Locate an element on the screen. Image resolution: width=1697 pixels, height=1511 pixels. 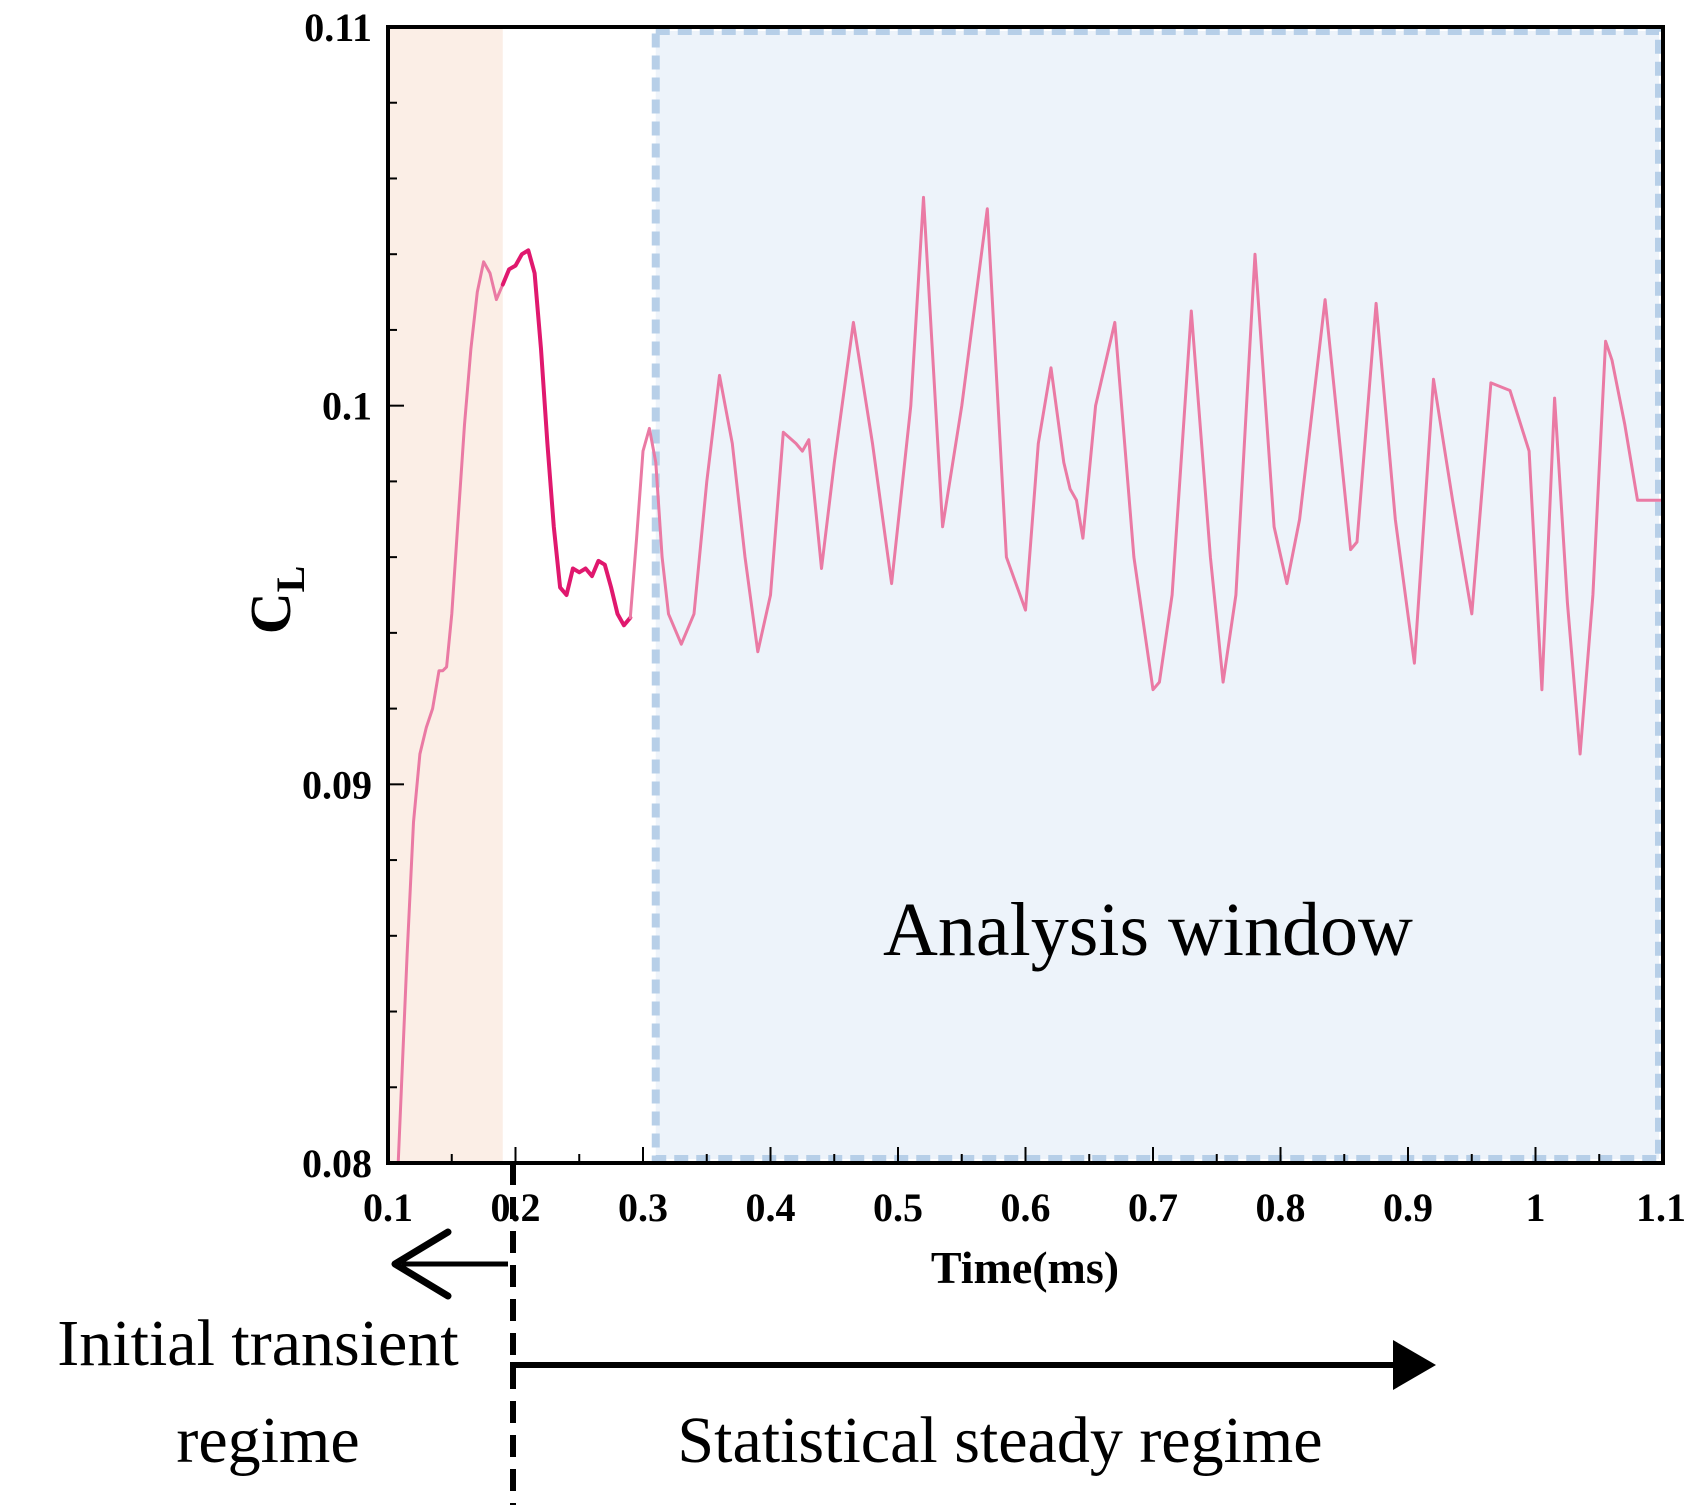
x-tick-label: 0.7 is located at coordinates (1153, 1207).